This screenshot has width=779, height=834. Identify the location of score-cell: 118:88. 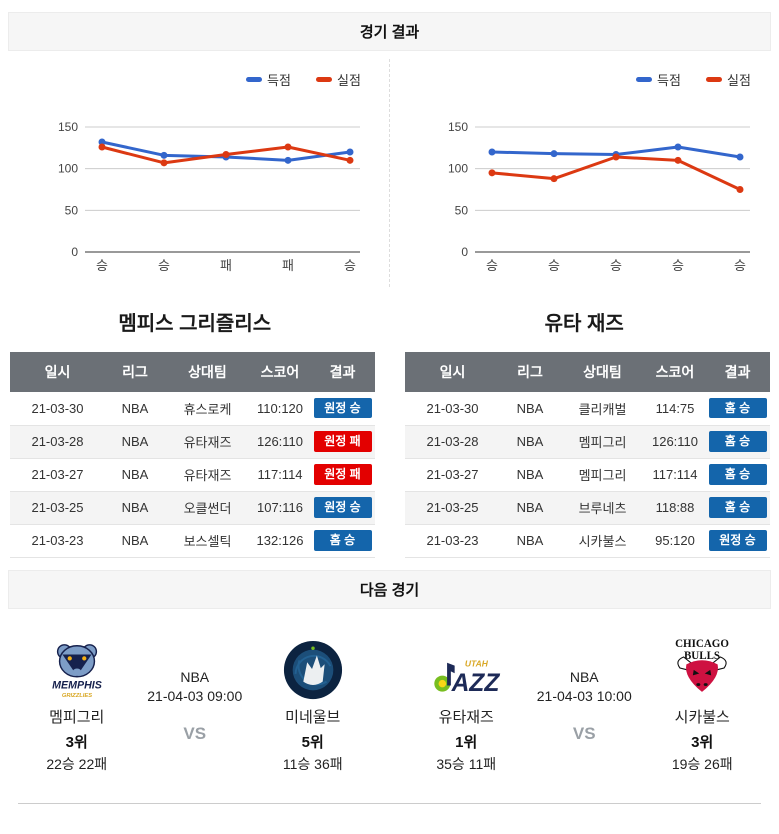
(675, 507).